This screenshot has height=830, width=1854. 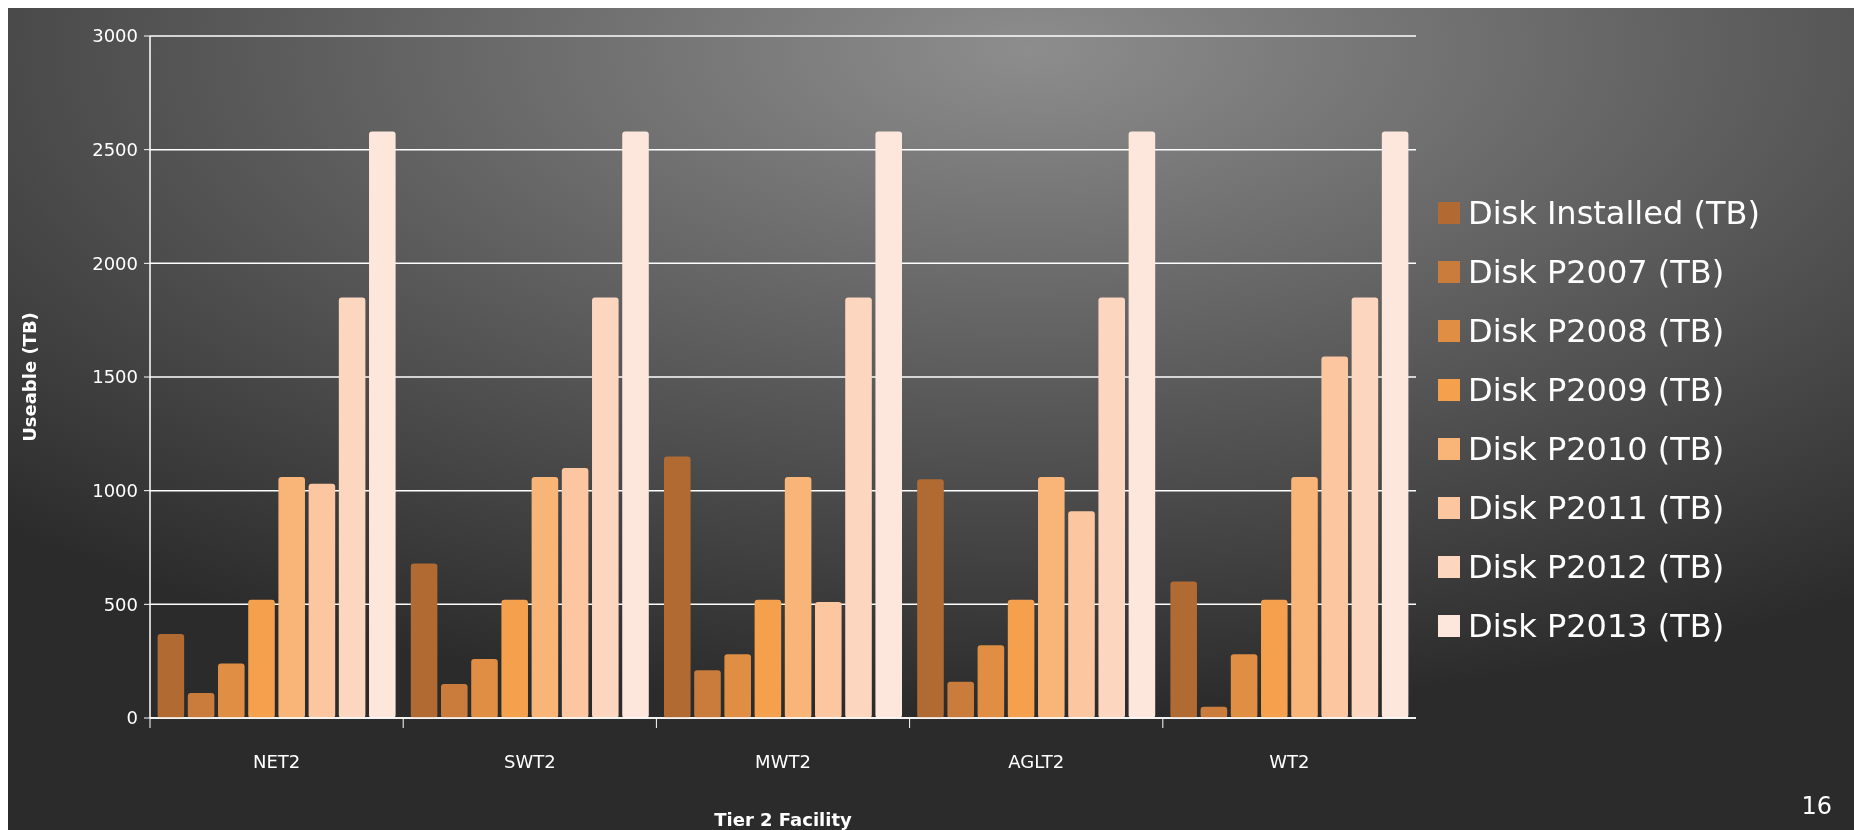 What do you see at coordinates (120, 604) in the screenshot?
I see `y-tick-label: 500` at bounding box center [120, 604].